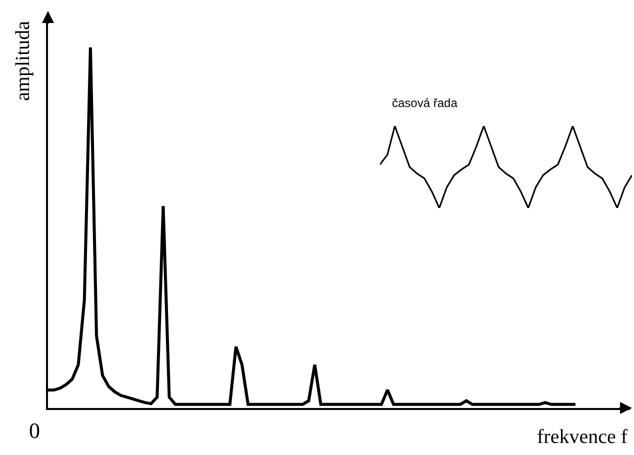 Image resolution: width=634 pixels, height=455 pixels. Describe the element at coordinates (34, 430) in the screenshot. I see `text: 0` at that location.